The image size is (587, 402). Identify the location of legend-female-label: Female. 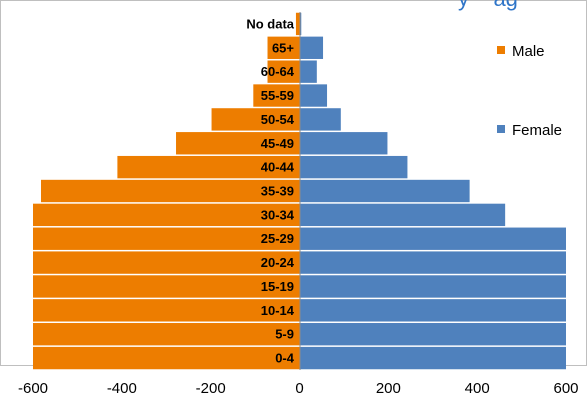
(537, 130).